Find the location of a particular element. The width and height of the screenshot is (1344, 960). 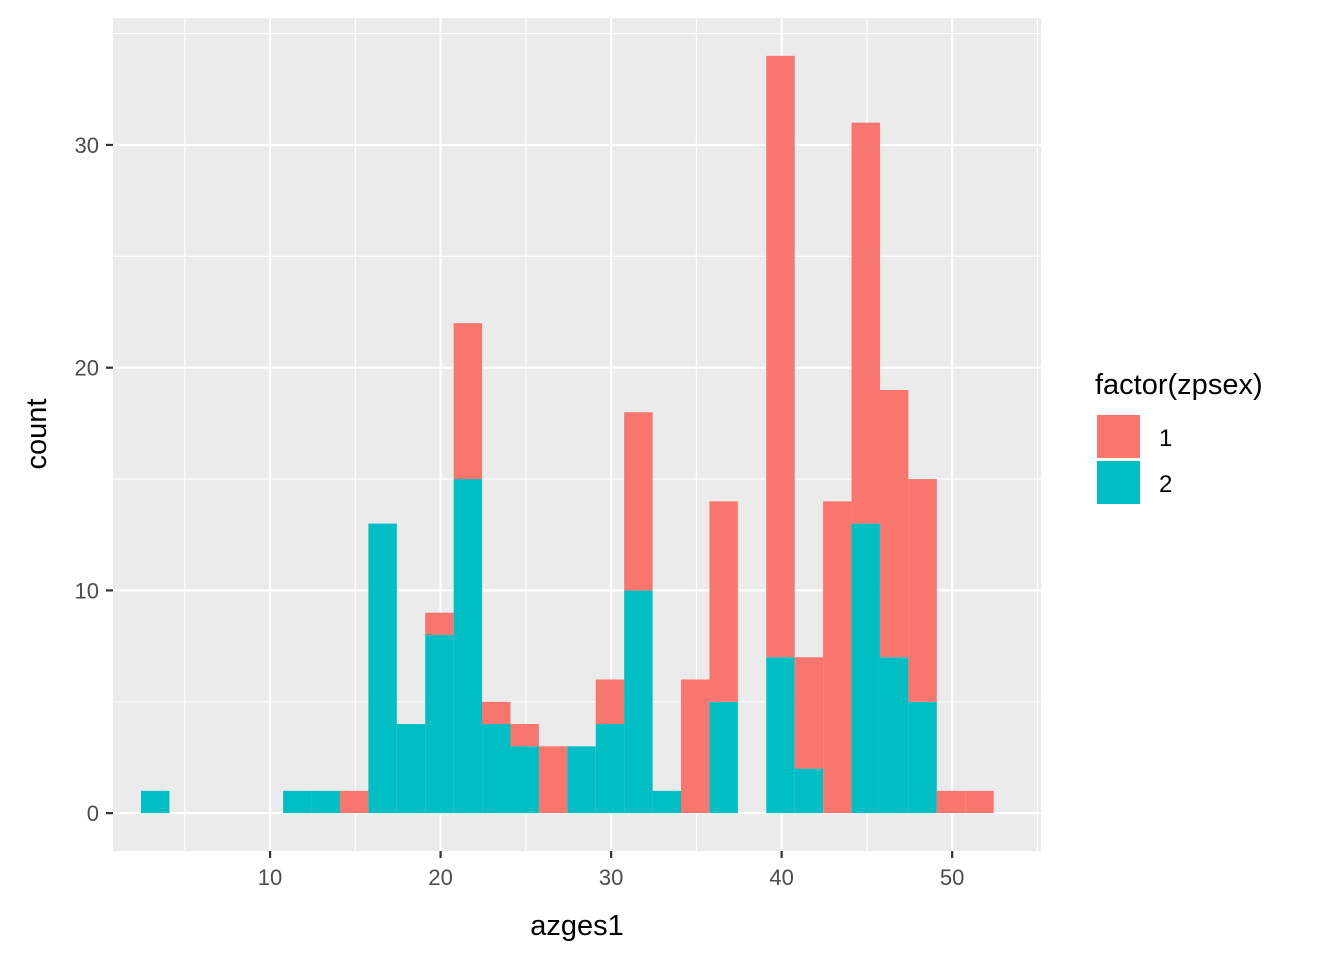

legend-label-2: 2 is located at coordinates (1165, 484).